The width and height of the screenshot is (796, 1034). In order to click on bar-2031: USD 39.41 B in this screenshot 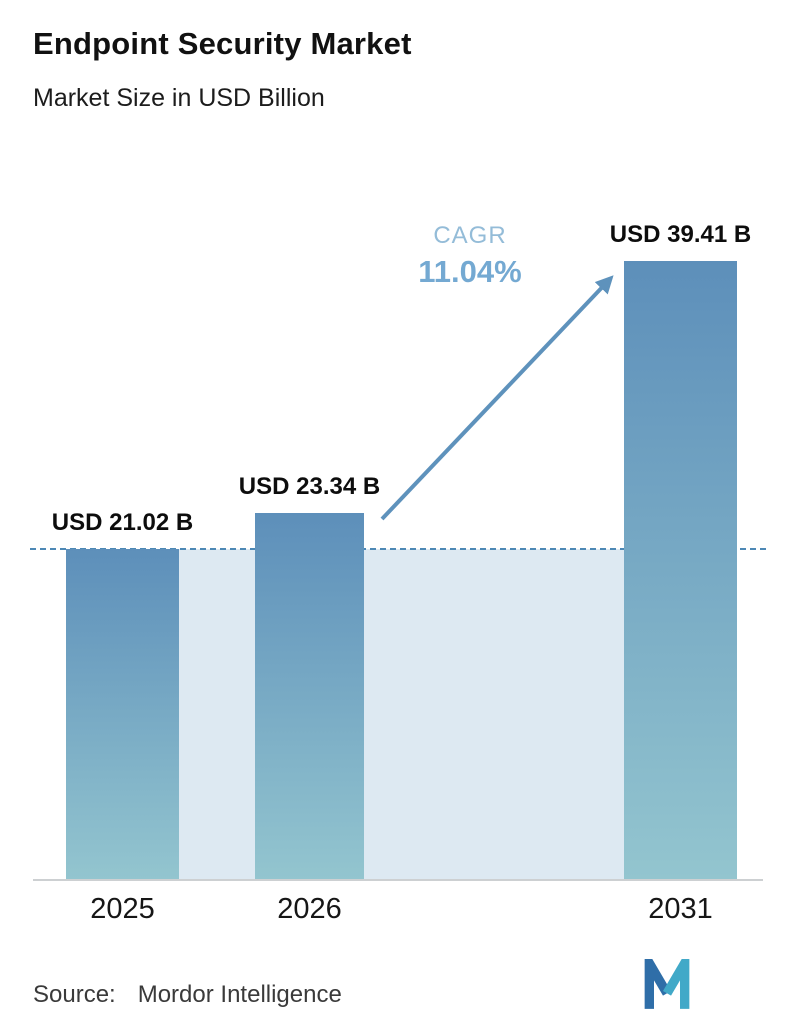, I will do `click(680, 550)`.